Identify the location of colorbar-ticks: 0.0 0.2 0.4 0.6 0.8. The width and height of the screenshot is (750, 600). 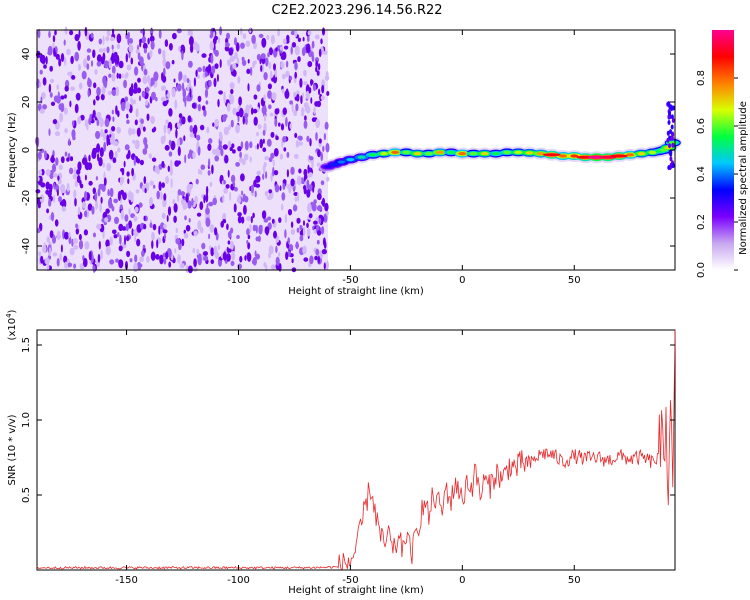
(717, 174).